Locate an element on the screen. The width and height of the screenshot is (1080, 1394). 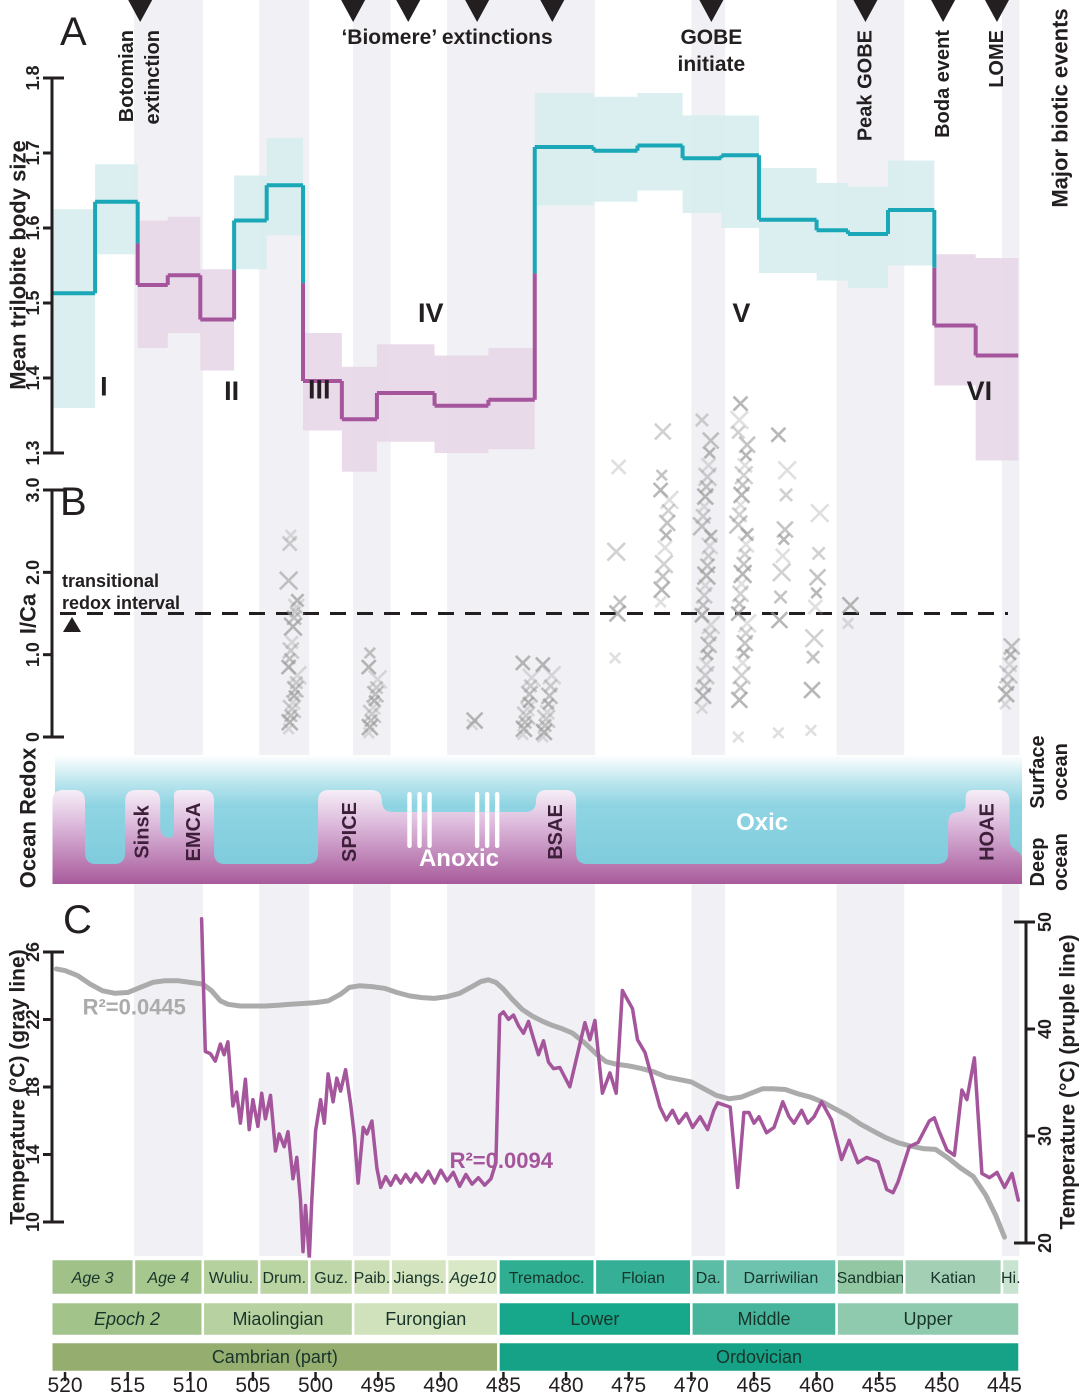
axis-tick-label: 0 is located at coordinates (33, 737).